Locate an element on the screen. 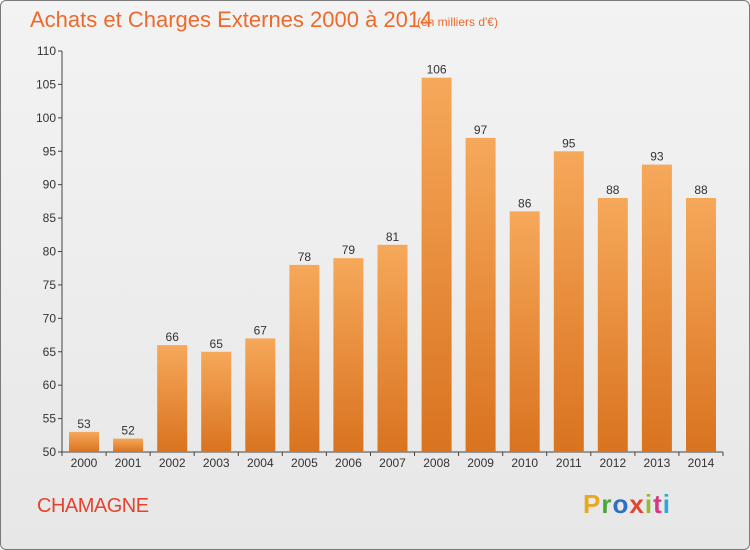 The height and width of the screenshot is (550, 750). bar-value-label: 53 is located at coordinates (84, 424).